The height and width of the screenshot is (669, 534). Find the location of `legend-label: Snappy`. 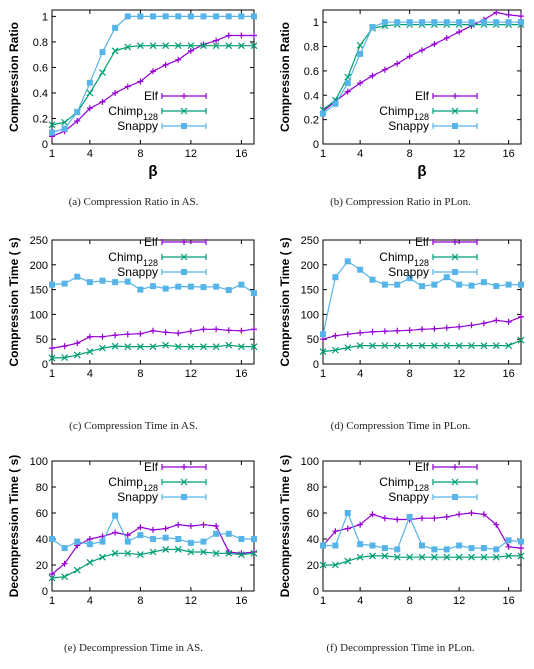

legend-label: Snappy is located at coordinates (408, 272).